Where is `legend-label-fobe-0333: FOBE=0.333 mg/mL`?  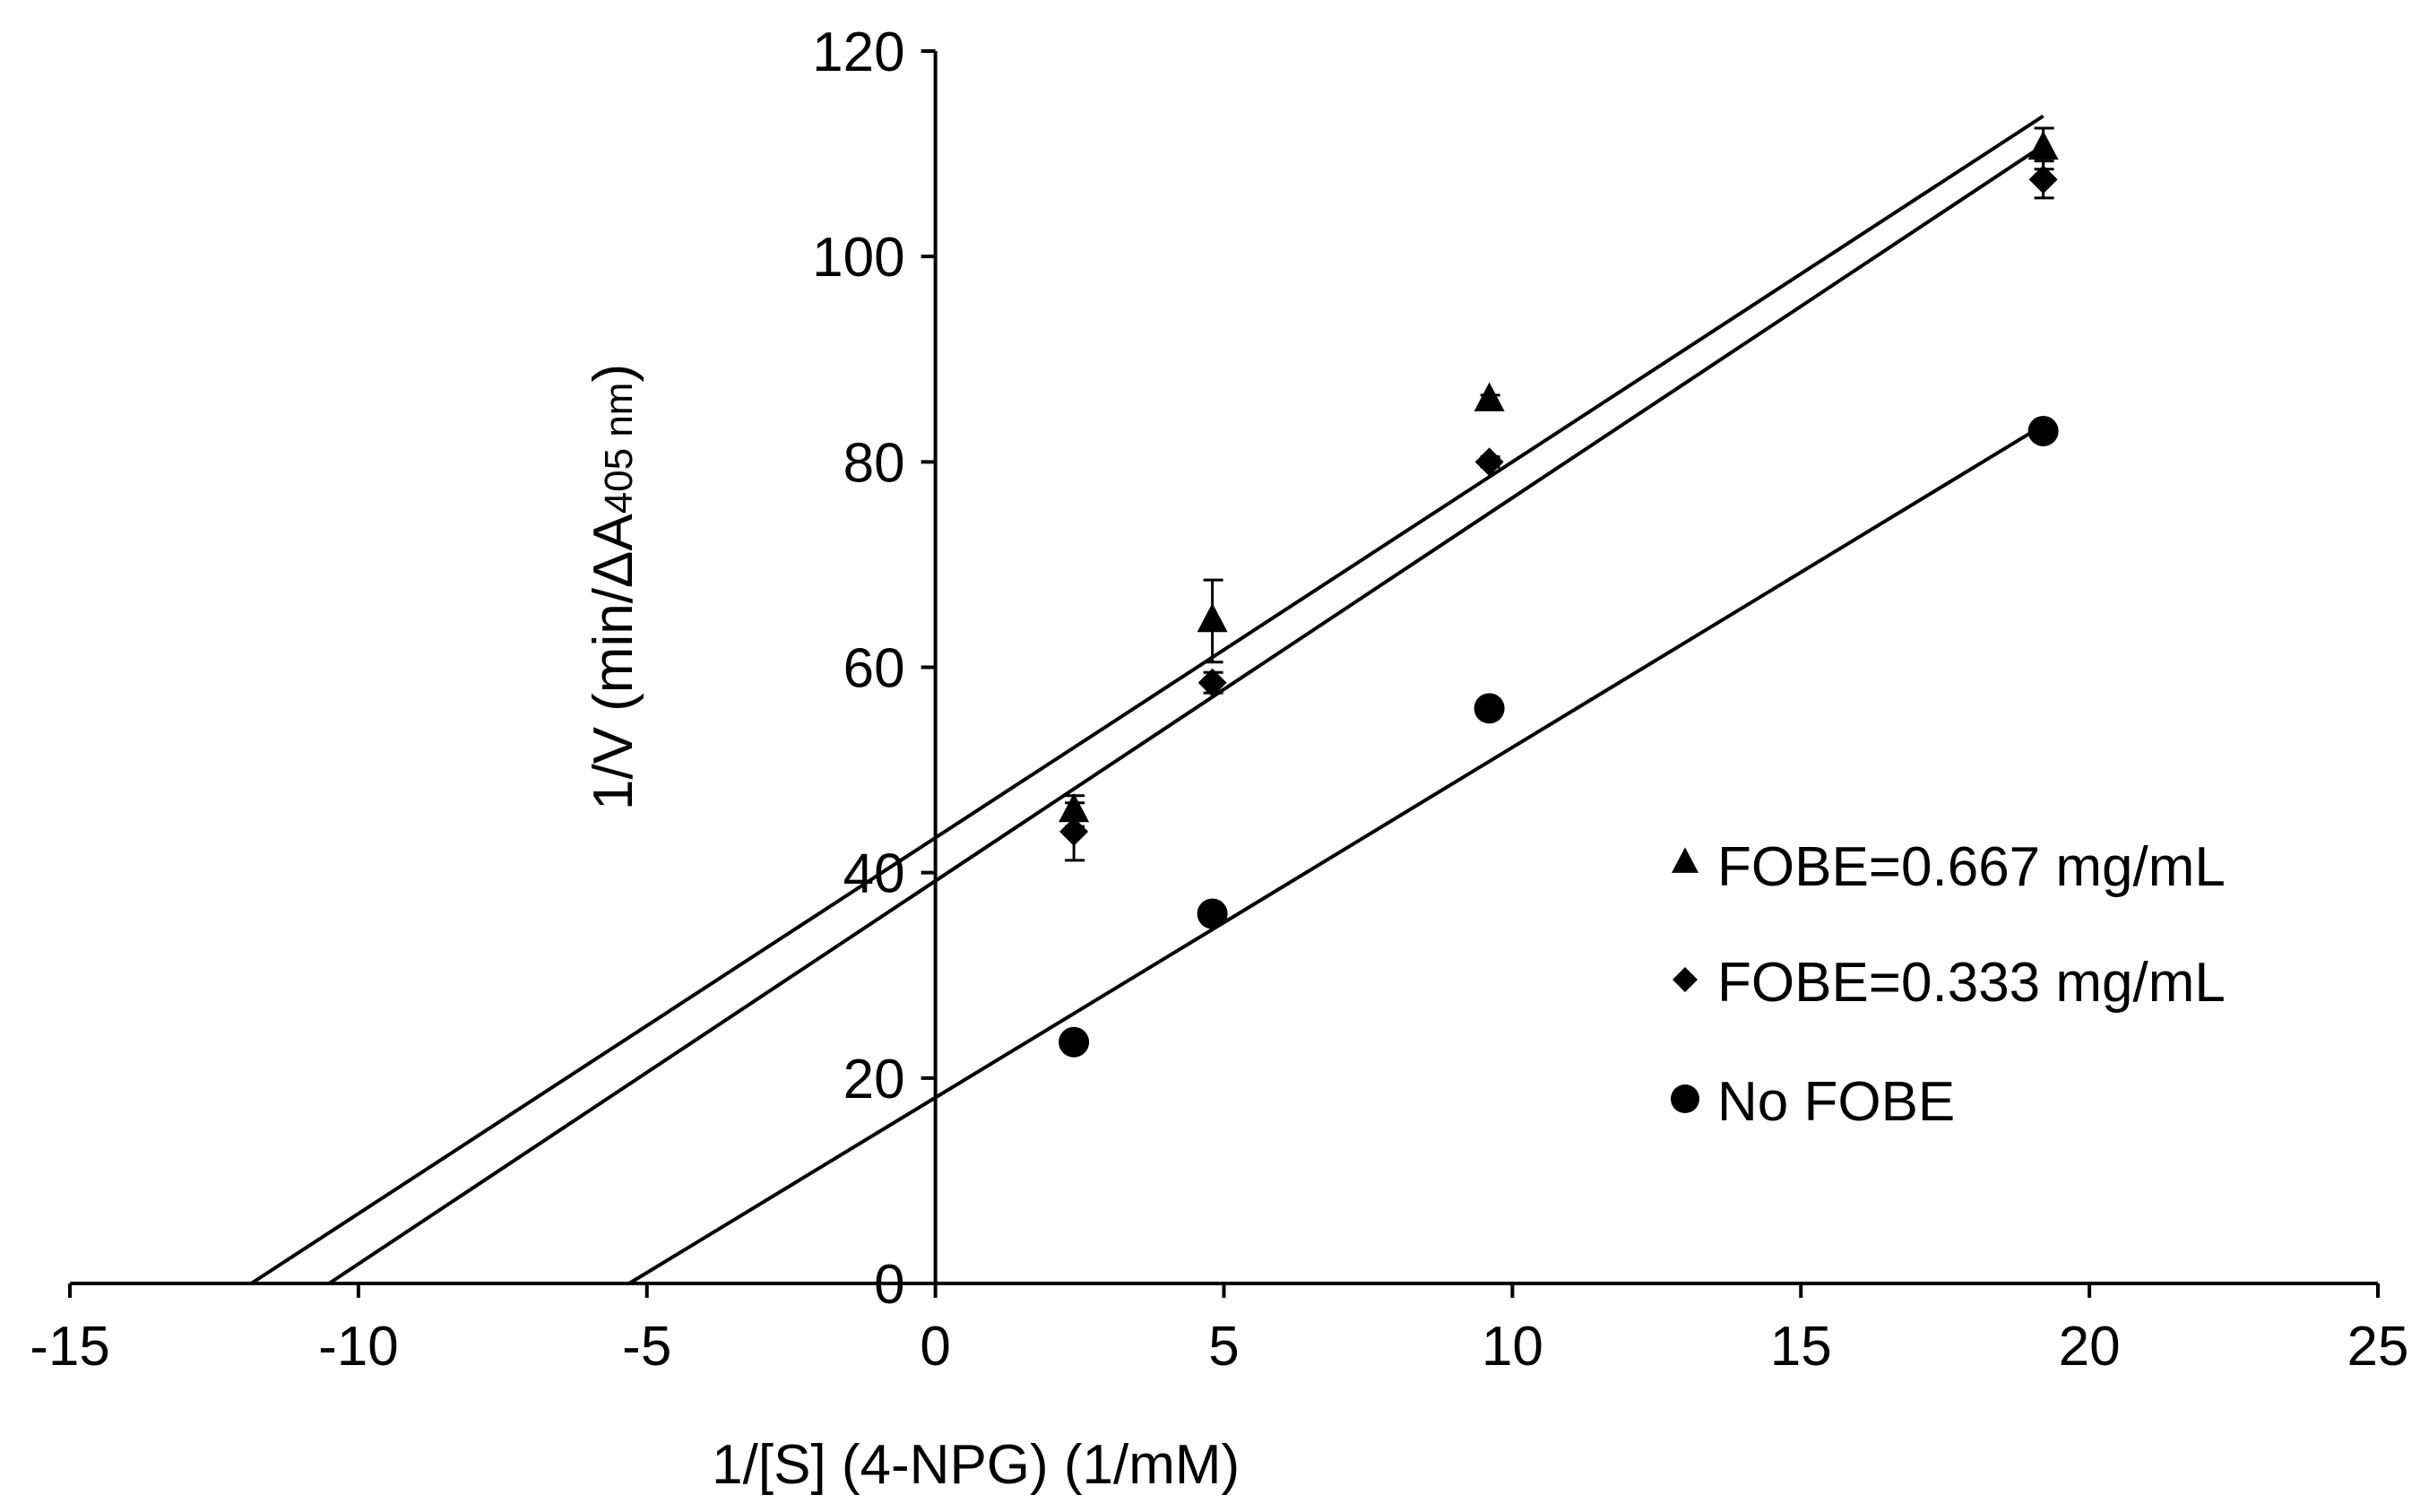
legend-label-fobe-0333: FOBE=0.333 mg/mL is located at coordinates (1971, 983).